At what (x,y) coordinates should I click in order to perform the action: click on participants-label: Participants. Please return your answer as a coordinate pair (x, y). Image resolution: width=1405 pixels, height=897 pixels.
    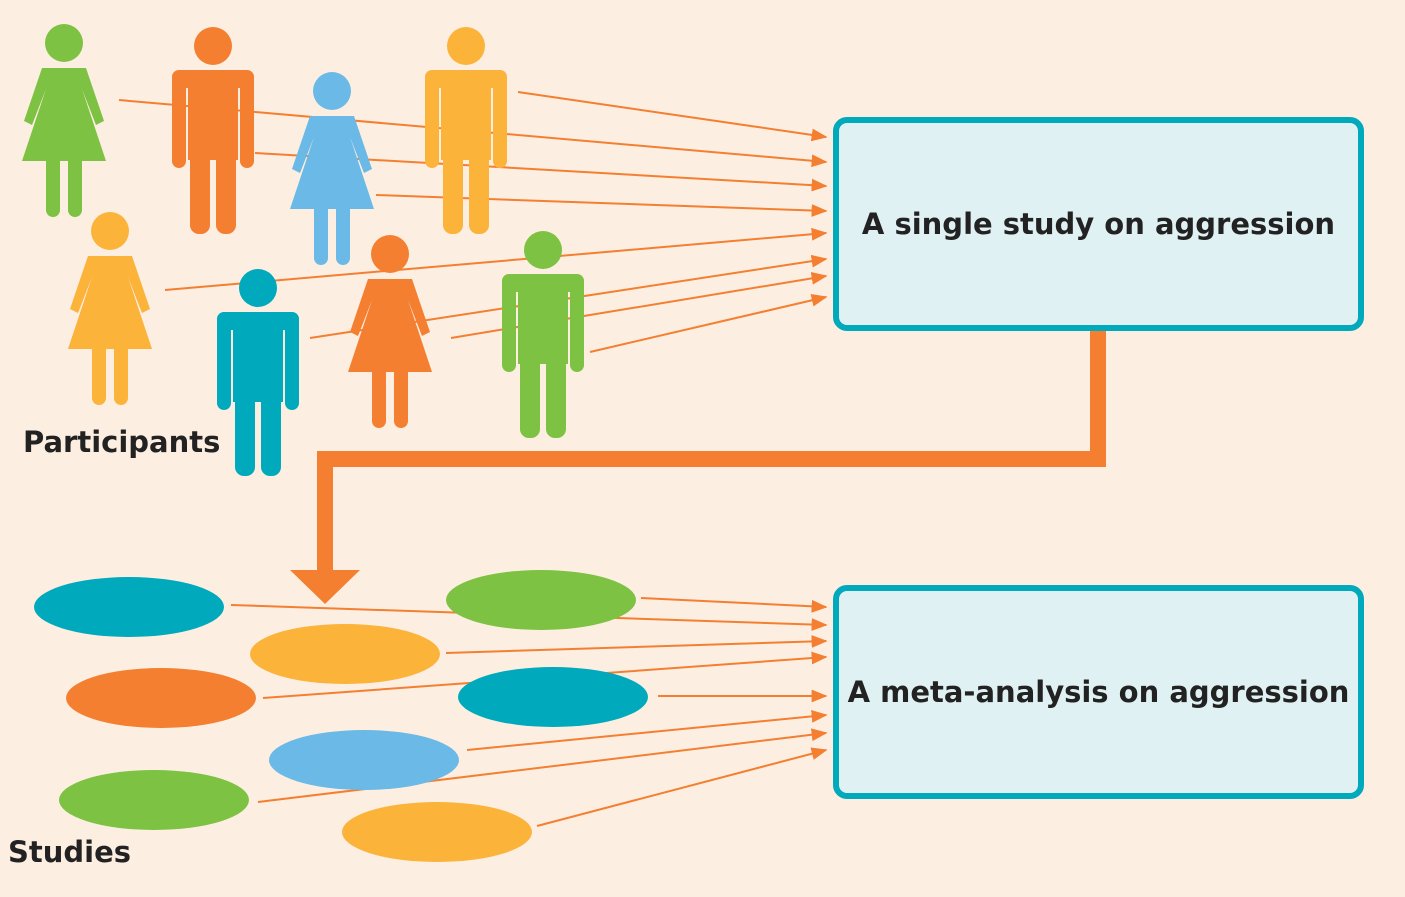
    Looking at the image, I should click on (122, 442).